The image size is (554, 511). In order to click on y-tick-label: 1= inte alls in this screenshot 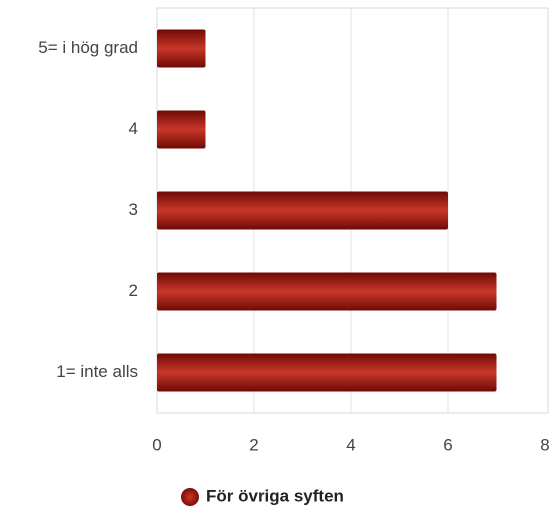, I will do `click(97, 371)`.